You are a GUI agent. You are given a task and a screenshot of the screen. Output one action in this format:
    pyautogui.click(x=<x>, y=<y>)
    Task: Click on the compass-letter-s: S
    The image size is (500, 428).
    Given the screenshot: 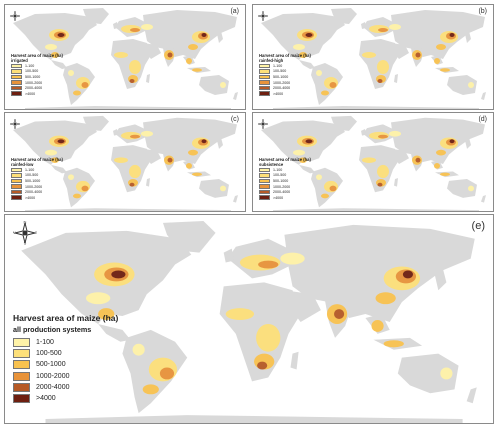 What is the action you would take?
    pyautogui.click(x=25, y=243)
    